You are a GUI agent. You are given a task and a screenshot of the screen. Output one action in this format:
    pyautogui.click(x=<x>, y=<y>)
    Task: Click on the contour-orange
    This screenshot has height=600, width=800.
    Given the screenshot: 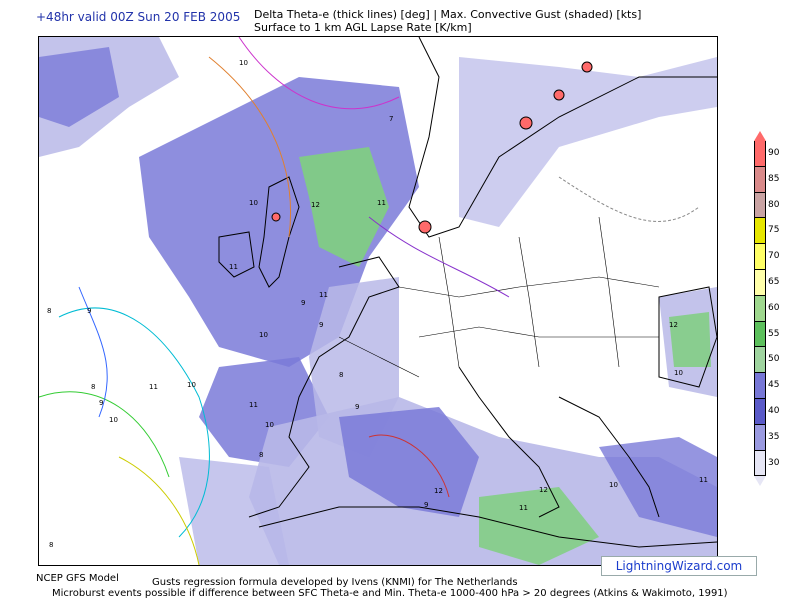 What is the action you would take?
    pyautogui.click(x=249, y=147)
    